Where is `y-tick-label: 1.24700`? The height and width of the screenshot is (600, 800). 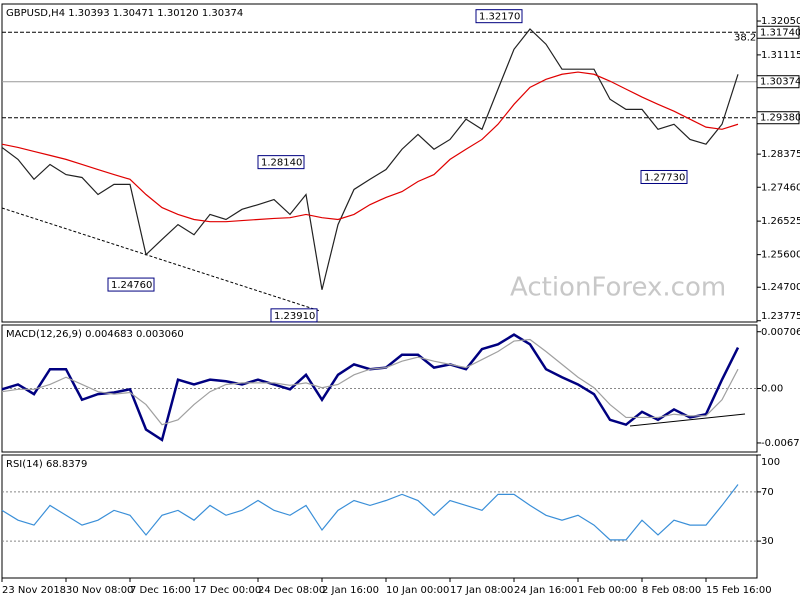 y-tick-label: 1.24700 is located at coordinates (780, 287).